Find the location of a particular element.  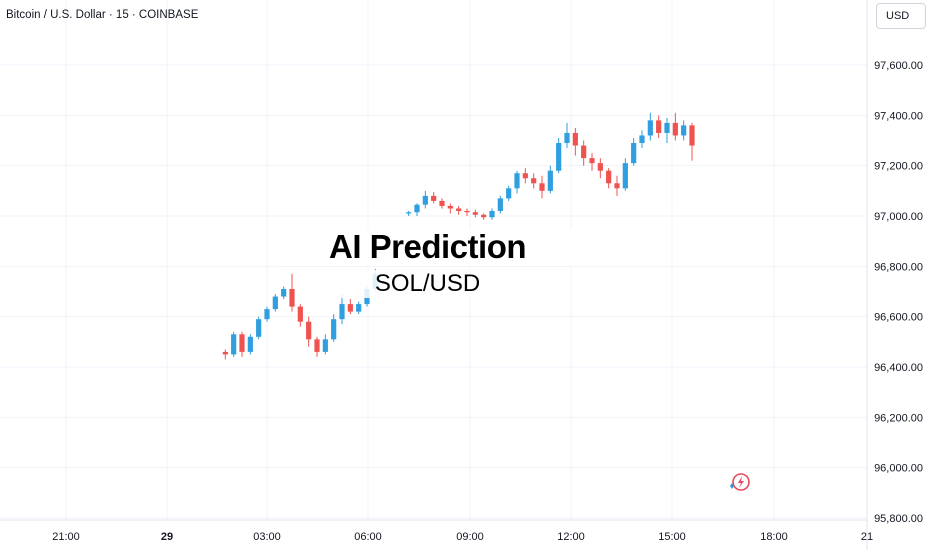

chart-symbol-title: Bitcoin / U.S. Dollar · 15 · COINBASE is located at coordinates (102, 15).